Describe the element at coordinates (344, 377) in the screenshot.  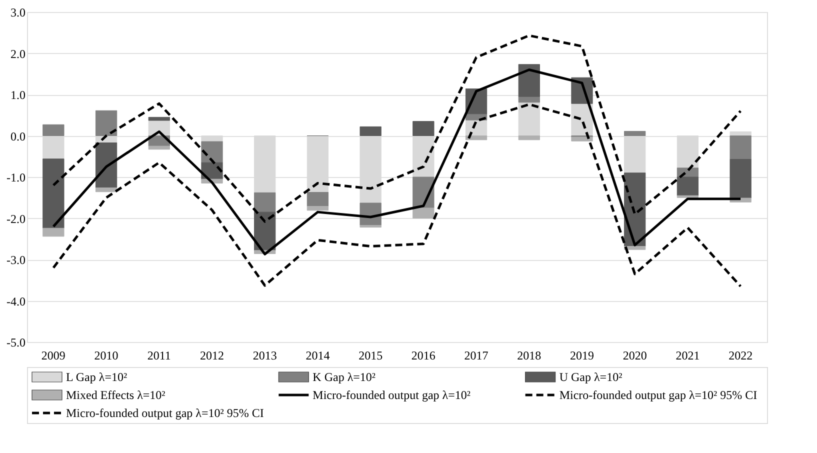
I see `legend-label: K Gap λ=10²` at that location.